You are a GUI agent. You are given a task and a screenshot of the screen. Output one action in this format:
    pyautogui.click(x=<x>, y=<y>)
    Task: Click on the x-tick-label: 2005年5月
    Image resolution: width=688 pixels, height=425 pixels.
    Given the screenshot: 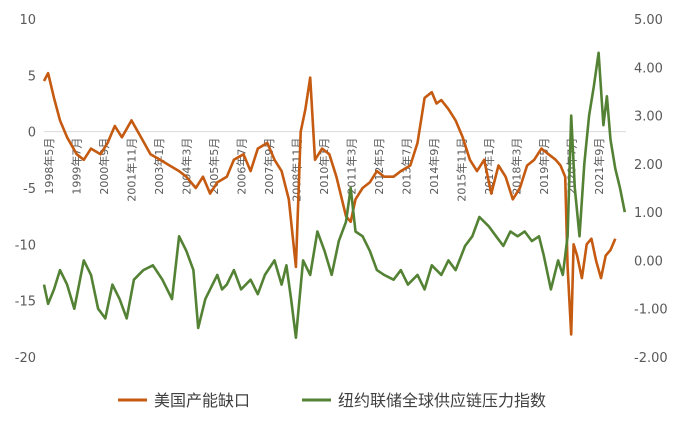 What is the action you would take?
    pyautogui.click(x=214, y=166)
    